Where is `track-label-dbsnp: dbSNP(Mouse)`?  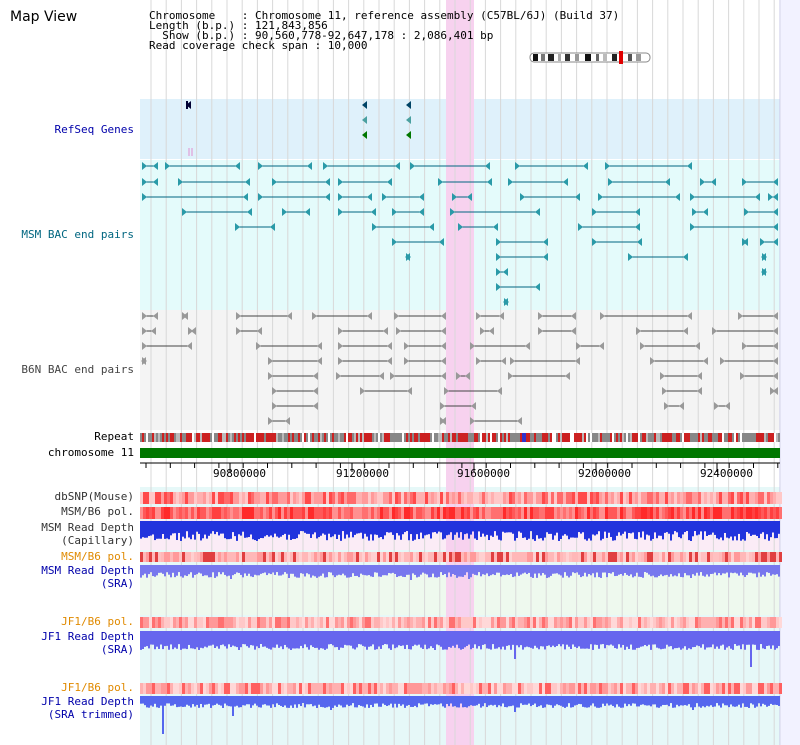
track-label-dbsnp: dbSNP(Mouse) is located at coordinates (94, 496).